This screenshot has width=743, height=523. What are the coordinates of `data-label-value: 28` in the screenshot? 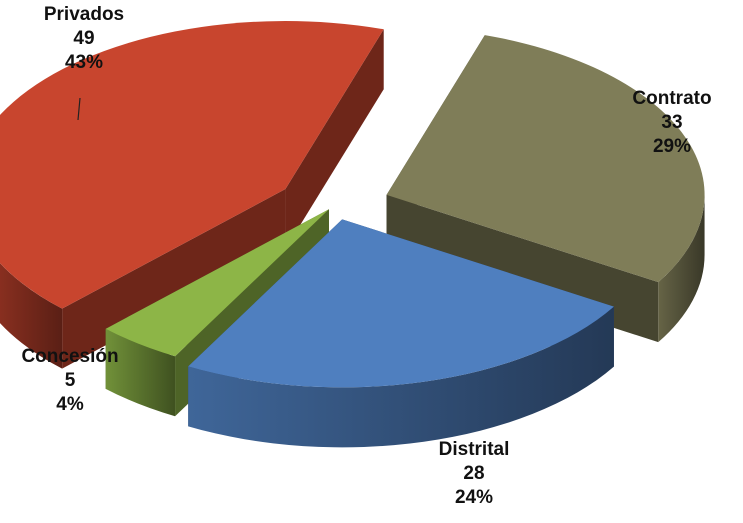 It's located at (473, 473).